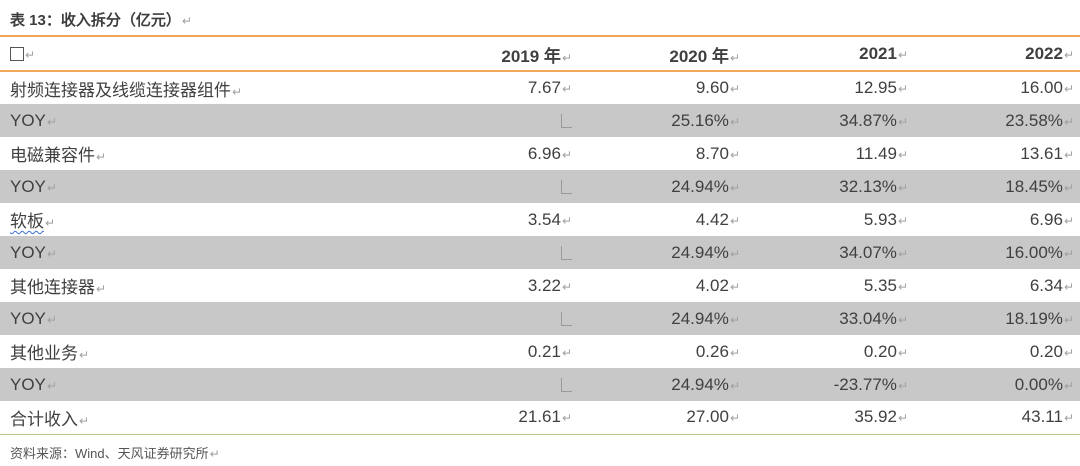 The image size is (1080, 466). I want to click on row-label-text: 合计收入, so click(44, 419).